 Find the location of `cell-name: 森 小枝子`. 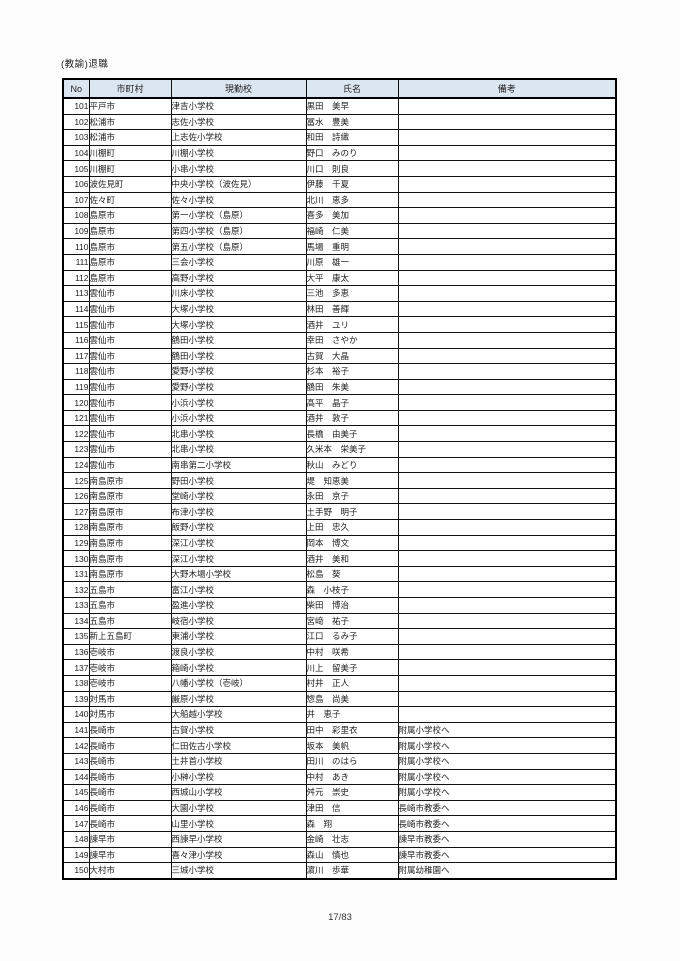

cell-name: 森 小枝子 is located at coordinates (352, 589).